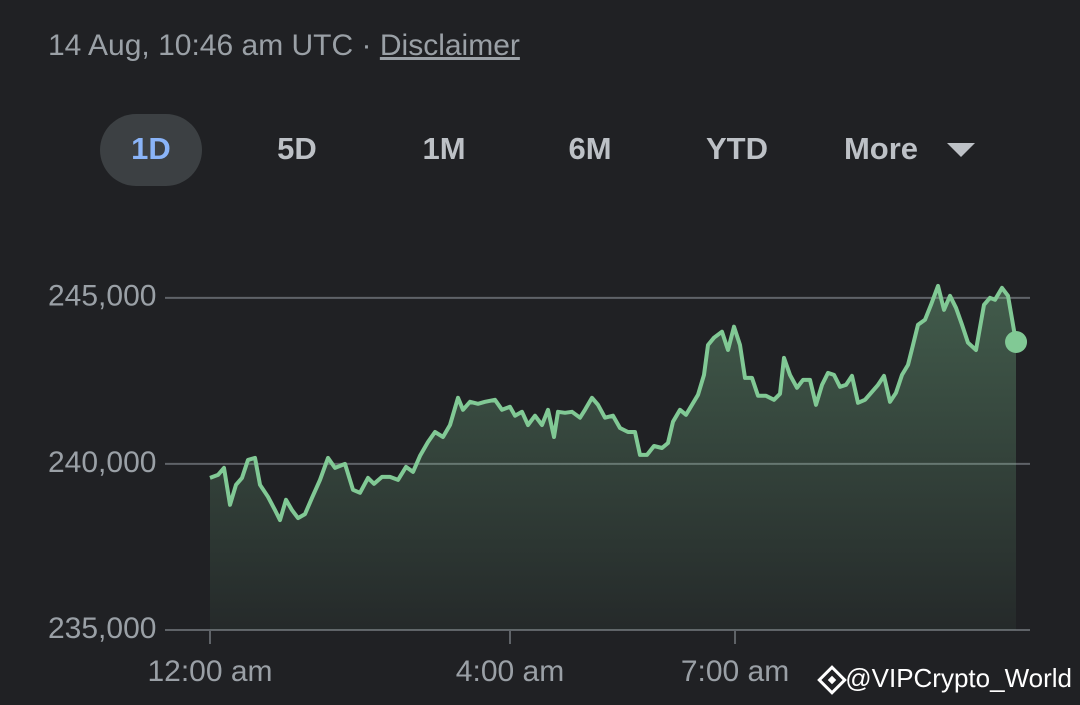 The width and height of the screenshot is (1080, 705). What do you see at coordinates (102, 462) in the screenshot?
I see `y-tick-label: 240,000` at bounding box center [102, 462].